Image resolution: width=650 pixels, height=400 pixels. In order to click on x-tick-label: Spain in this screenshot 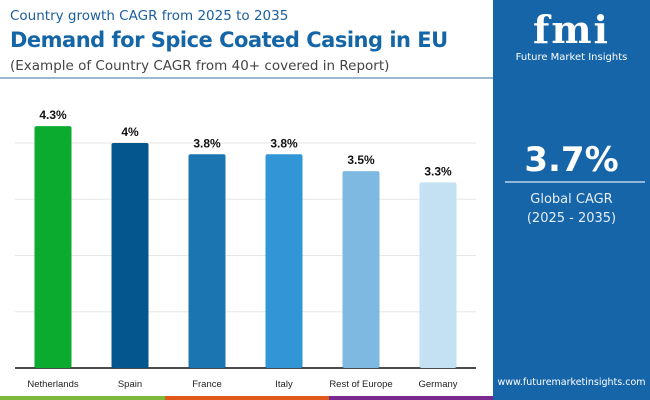, I will do `click(130, 384)`.